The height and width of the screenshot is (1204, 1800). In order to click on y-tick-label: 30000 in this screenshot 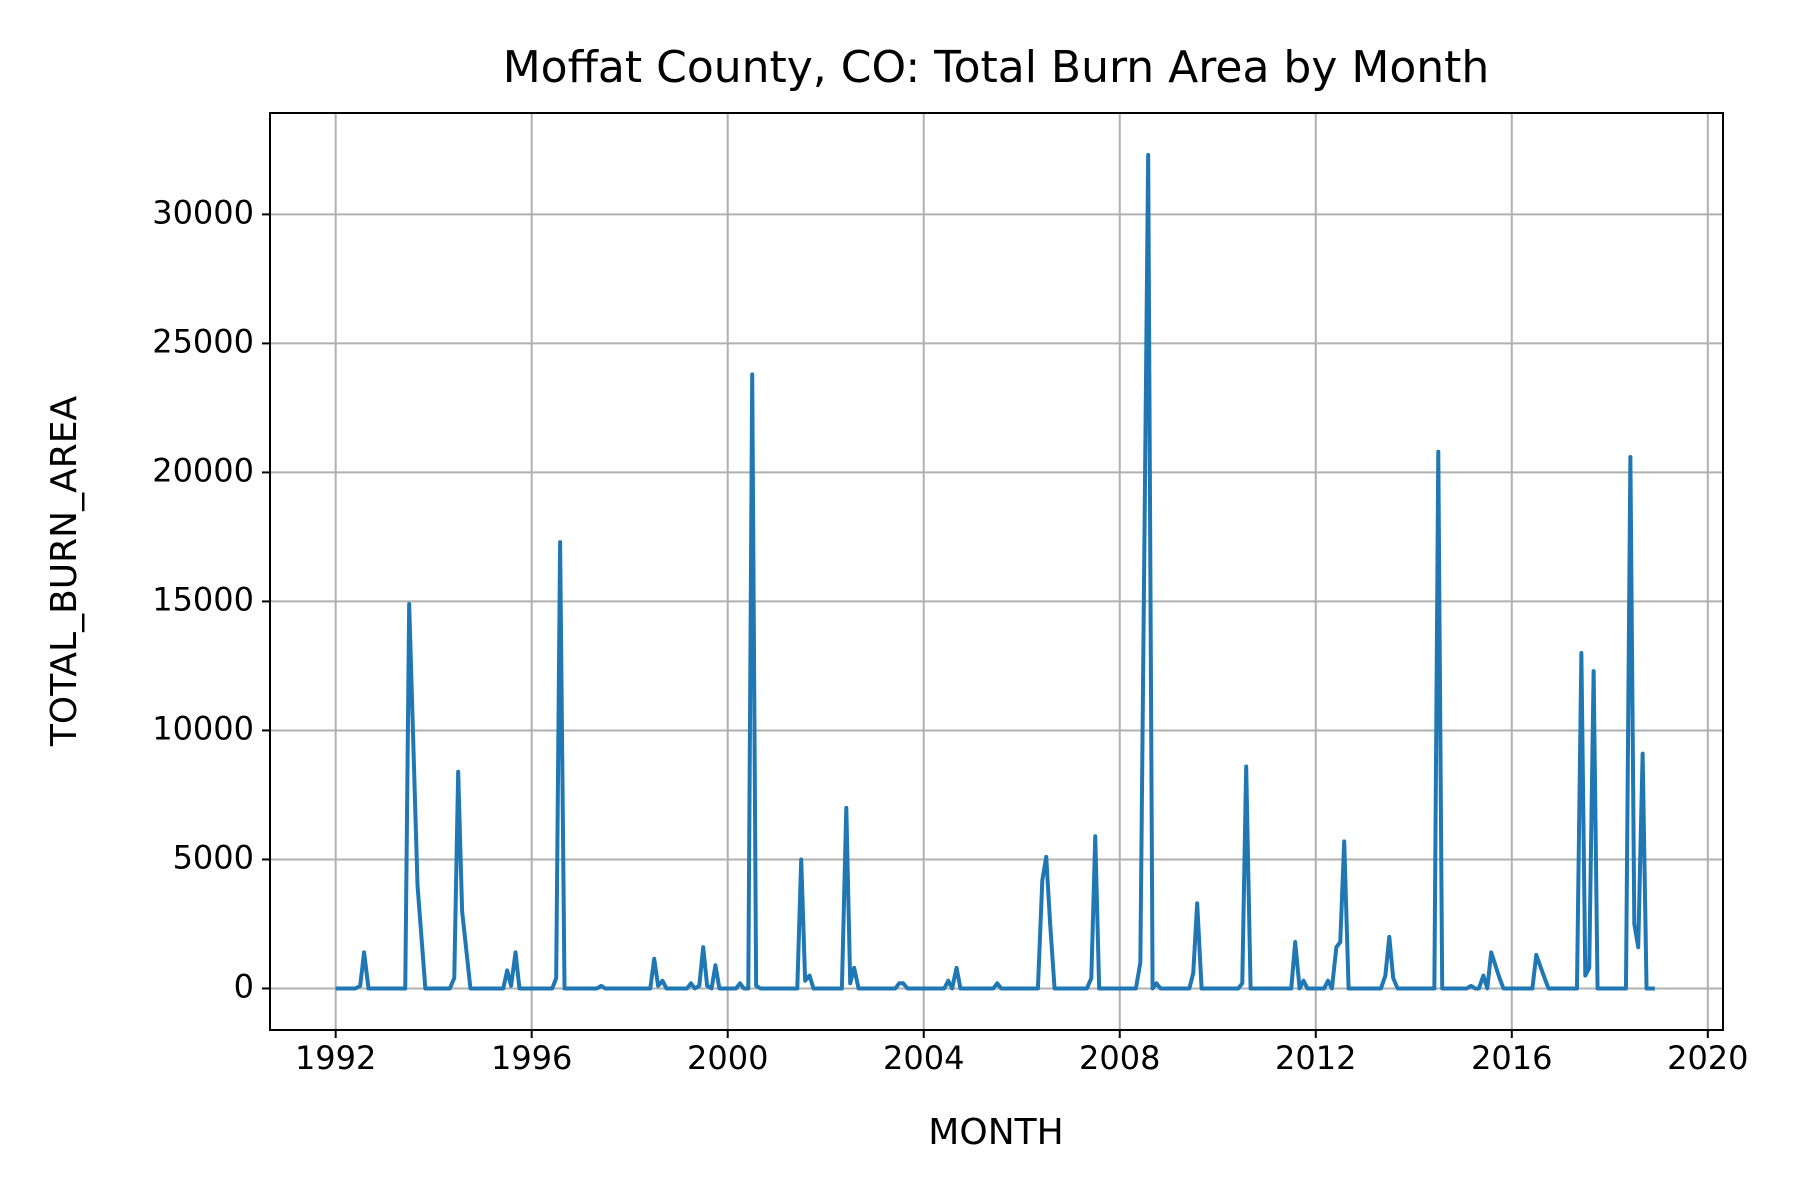, I will do `click(203, 212)`.